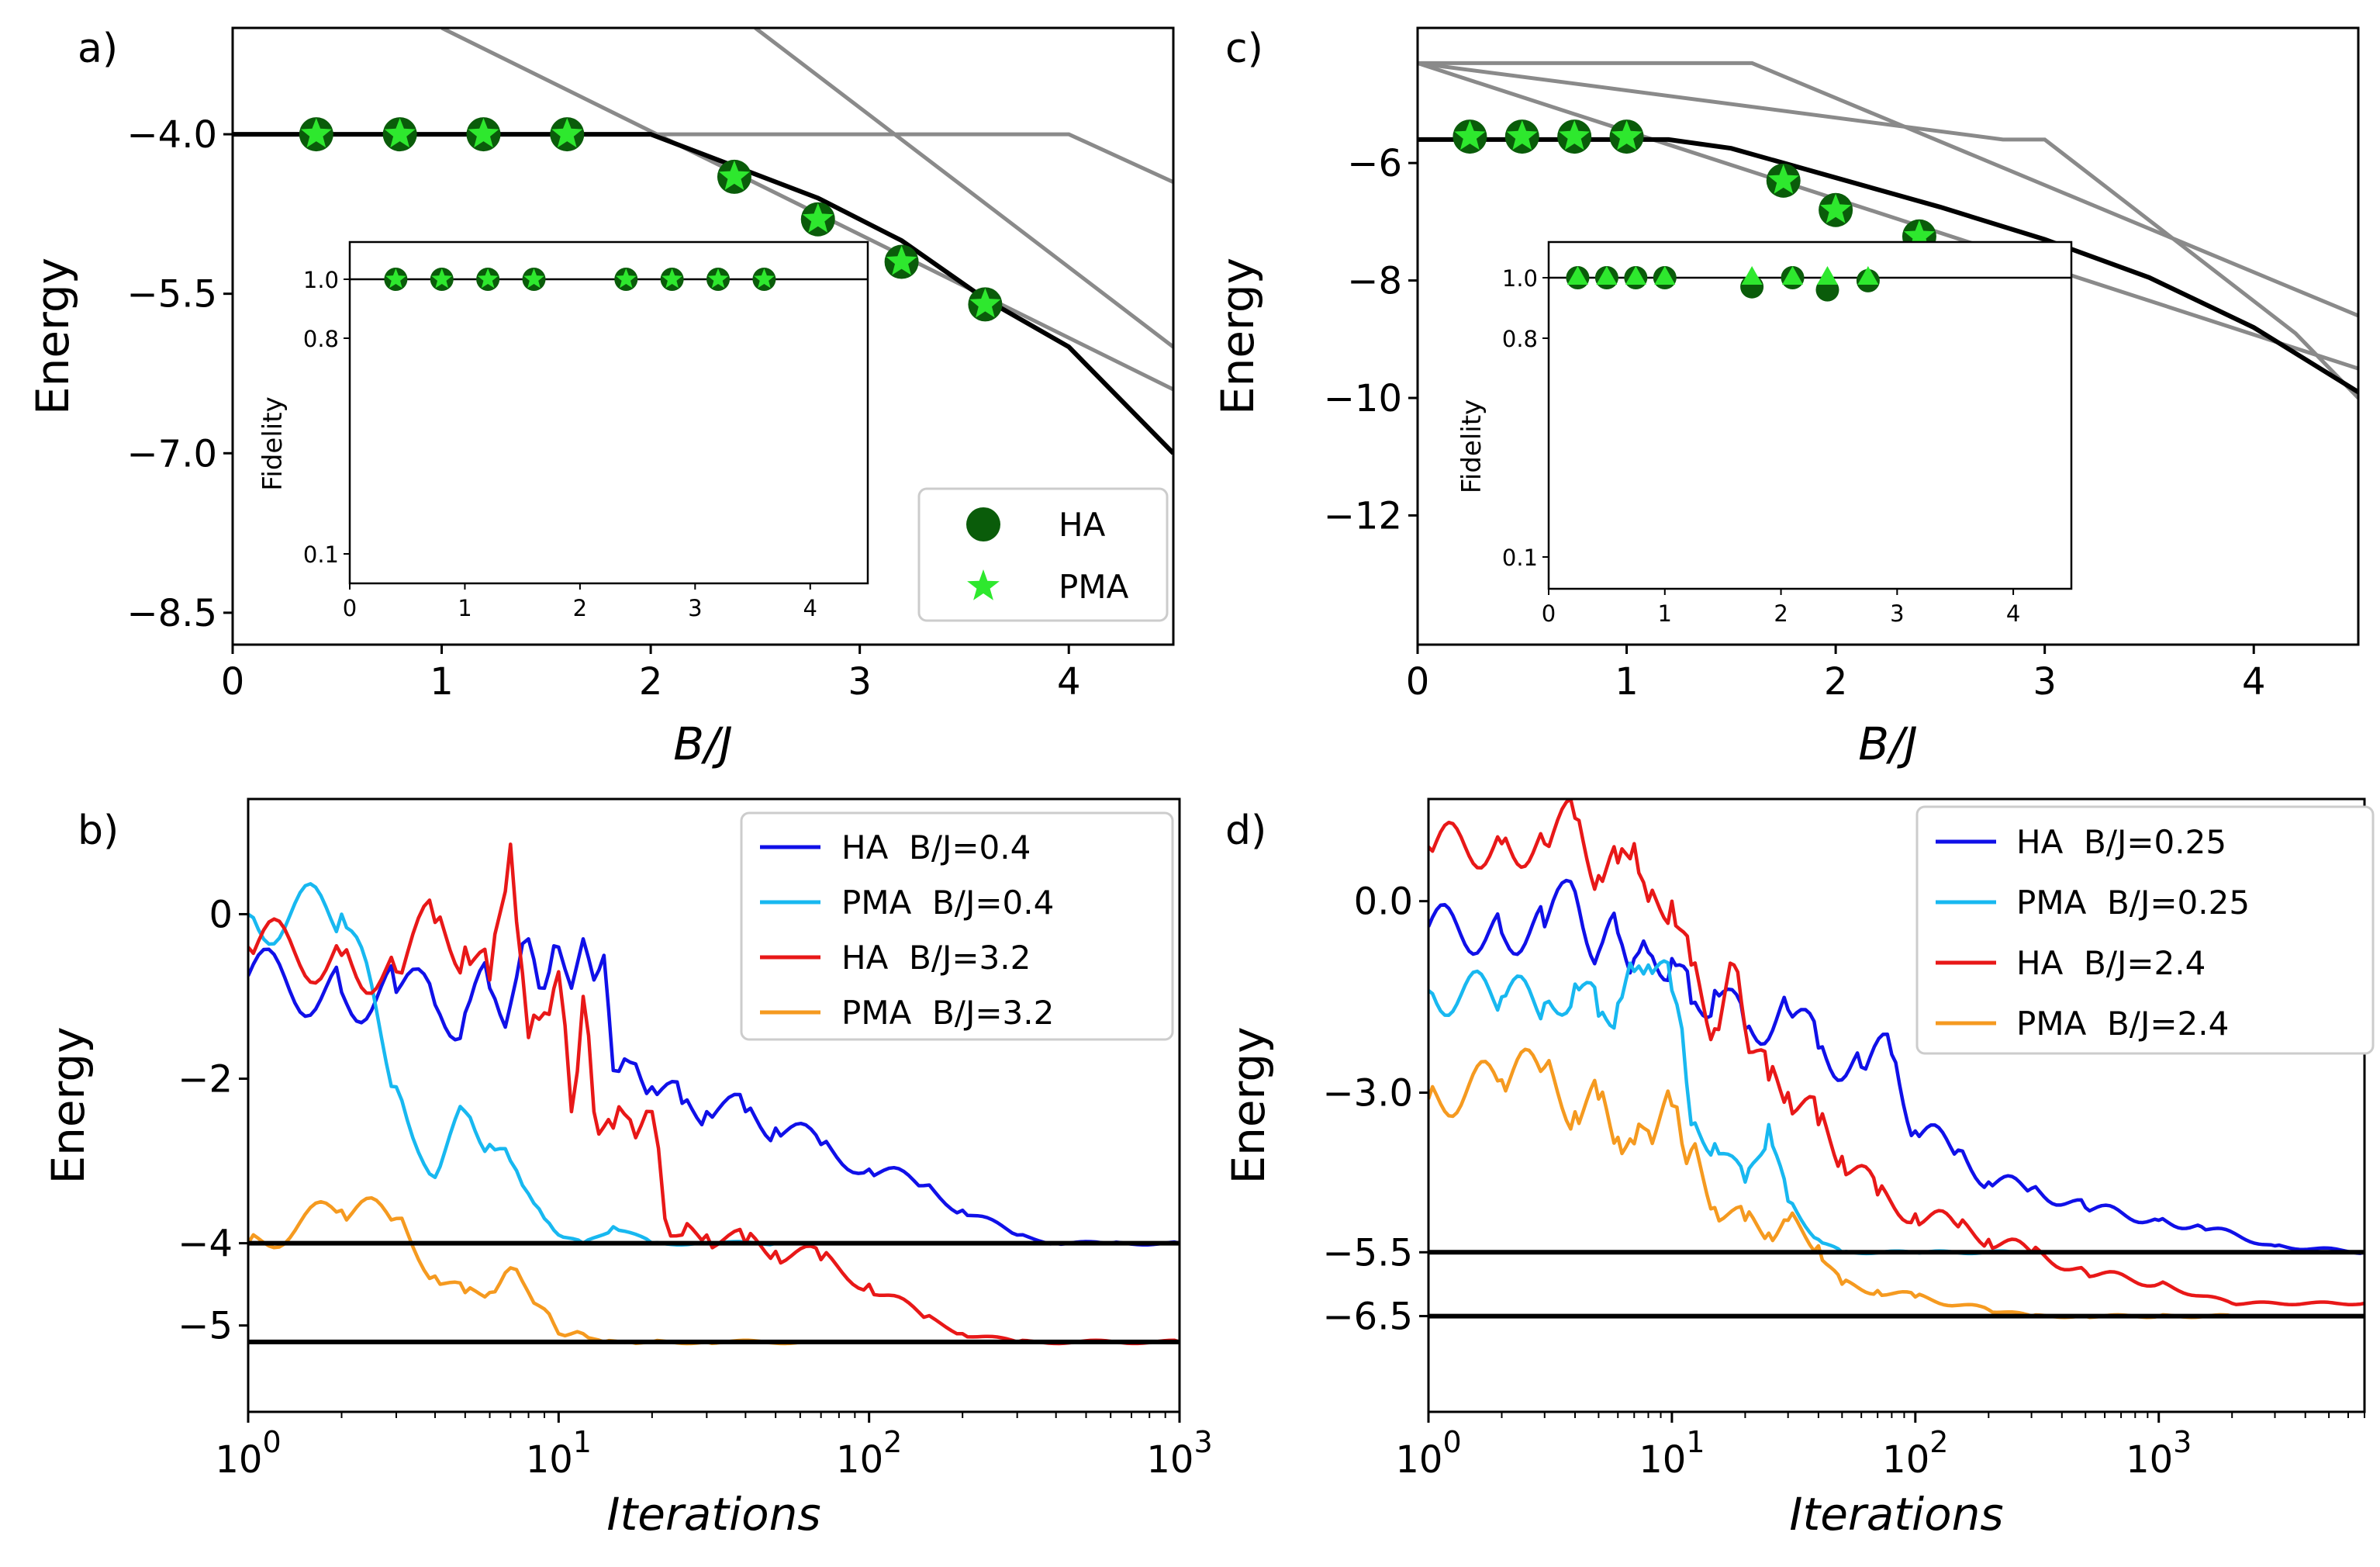 Image resolution: width=2380 pixels, height=1567 pixels. Describe the element at coordinates (99, 831) in the screenshot. I see `panel-label-b: b)` at that location.